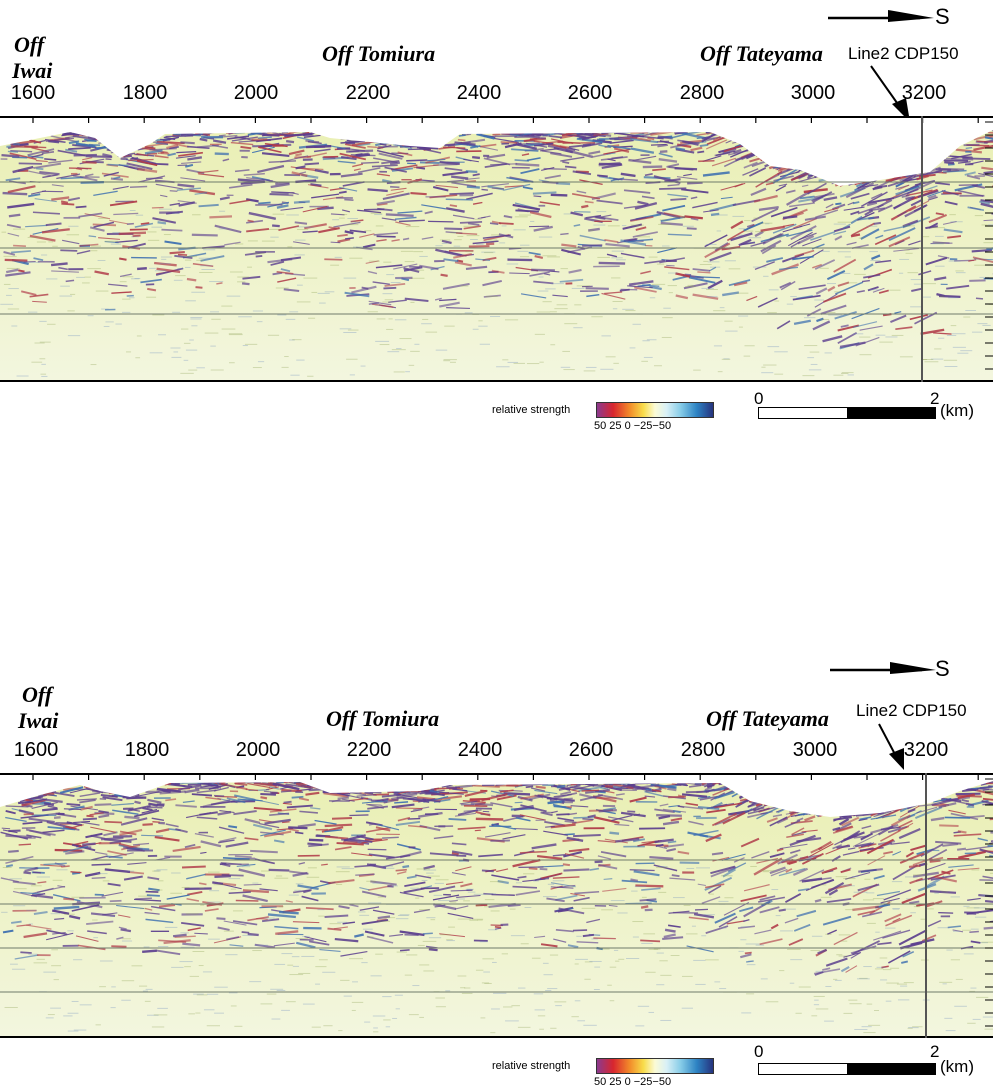 The height and width of the screenshot is (1090, 993). I want to click on line-marker-arrow-icon, so click(891, 746).